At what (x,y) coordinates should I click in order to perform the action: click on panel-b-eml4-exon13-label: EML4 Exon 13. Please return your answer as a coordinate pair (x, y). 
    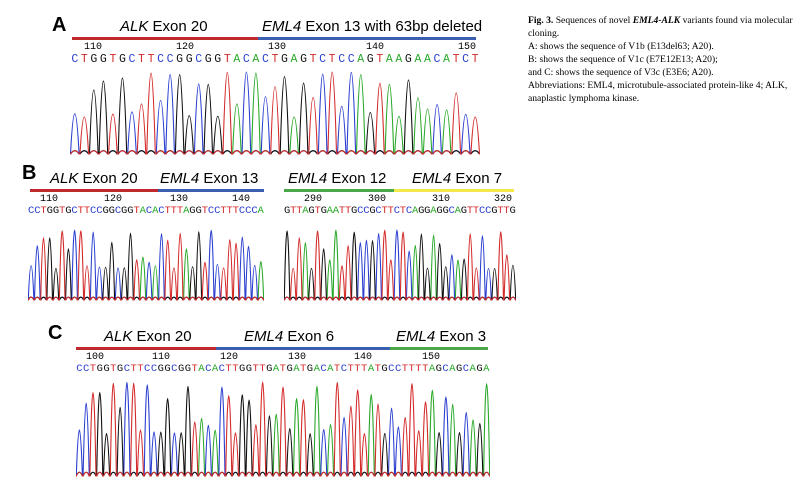
    Looking at the image, I should click on (209, 178).